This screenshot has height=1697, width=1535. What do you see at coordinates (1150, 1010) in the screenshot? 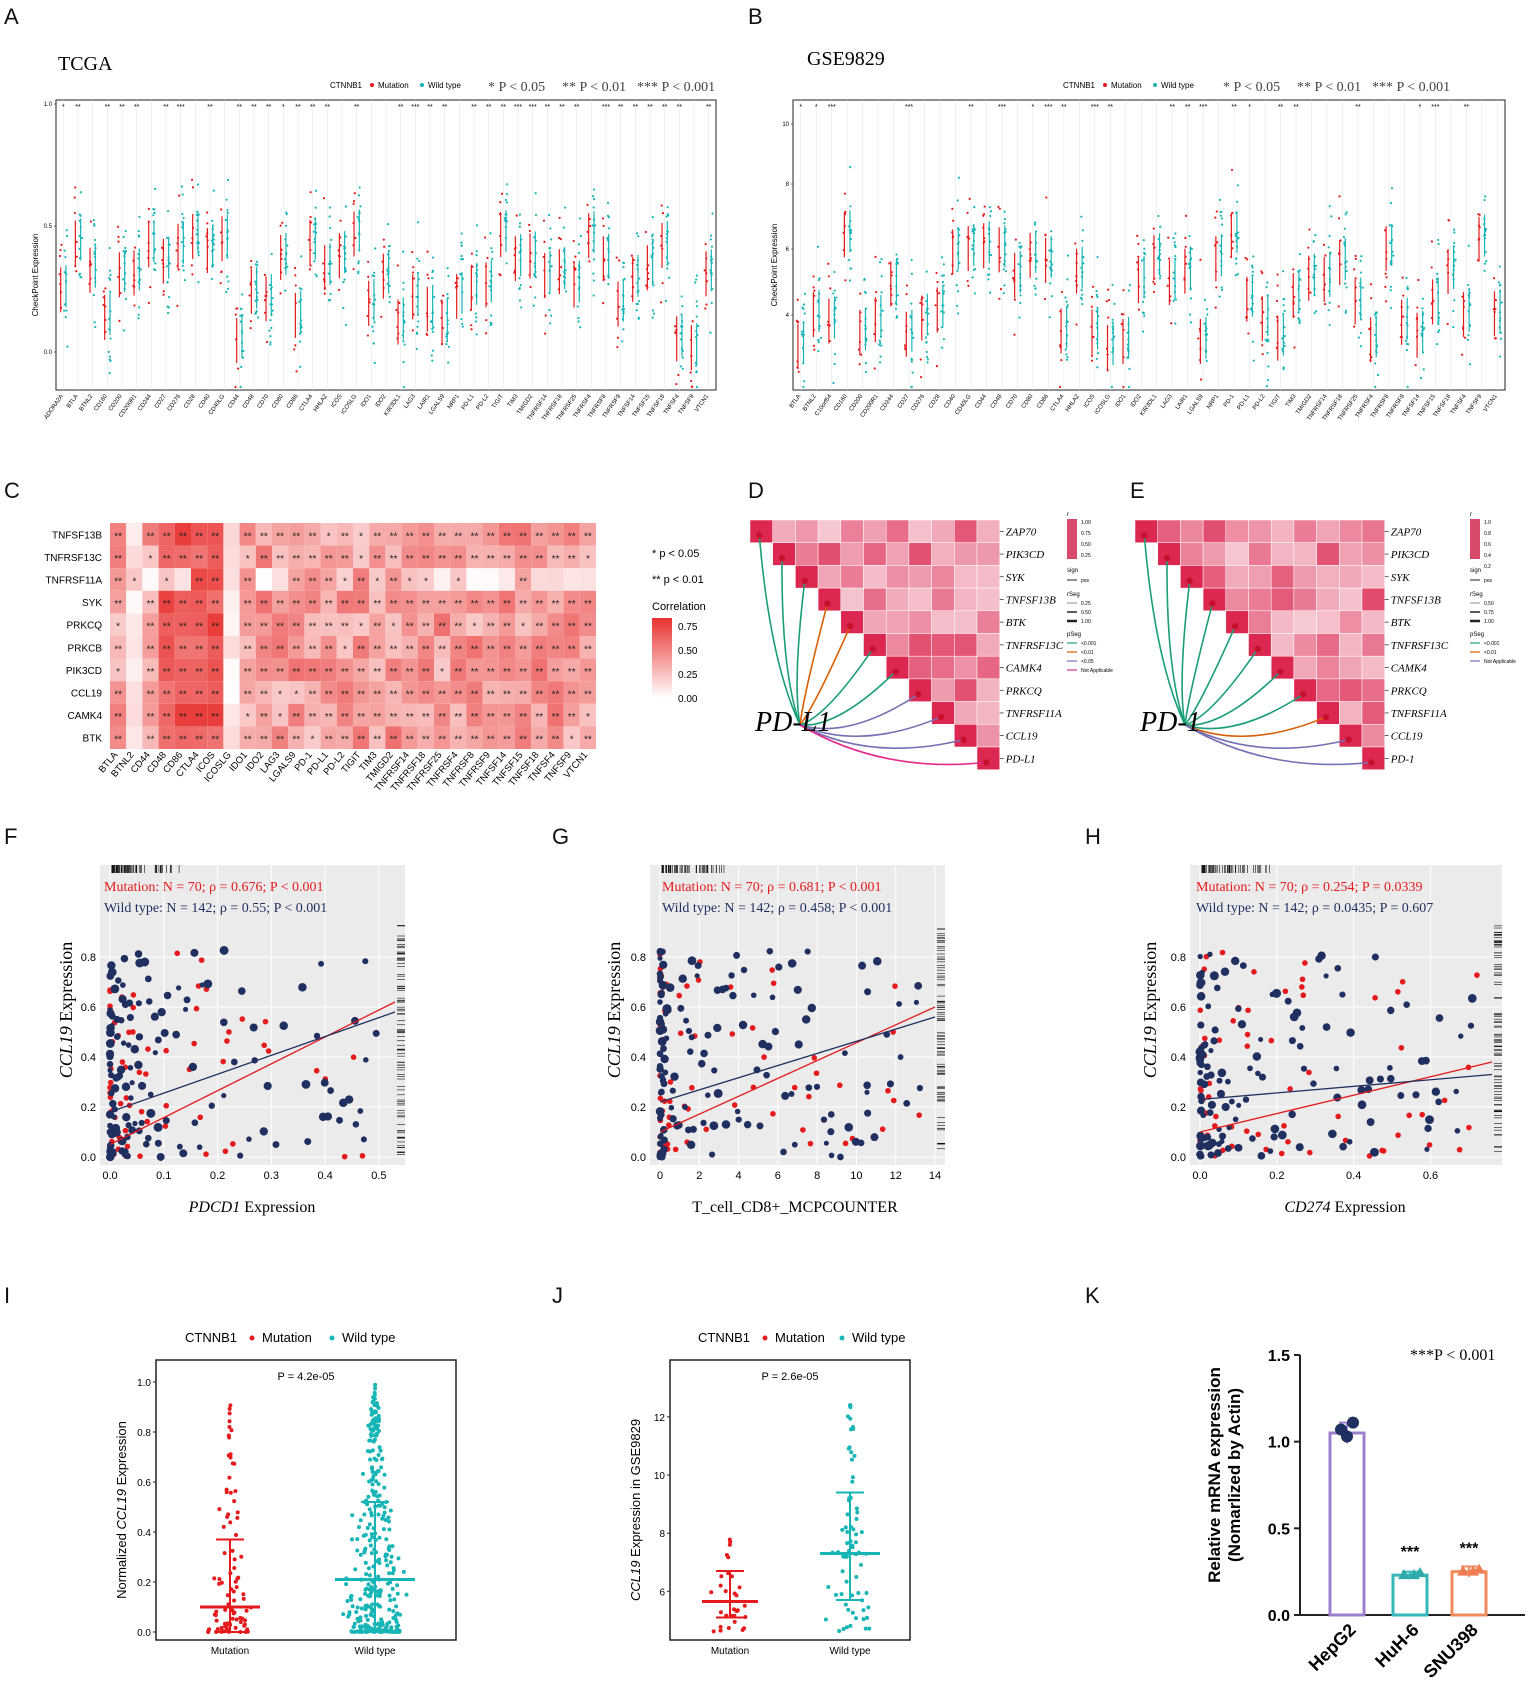
I see `panel-h-ylabel: CCL19 Expression` at bounding box center [1150, 1010].